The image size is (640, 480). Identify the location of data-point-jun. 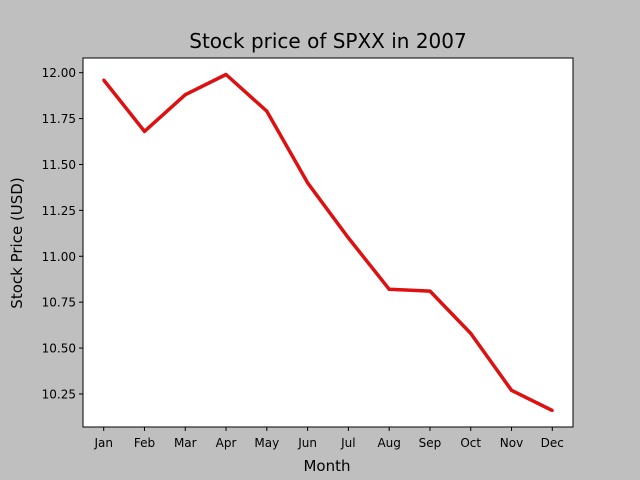
(308, 183).